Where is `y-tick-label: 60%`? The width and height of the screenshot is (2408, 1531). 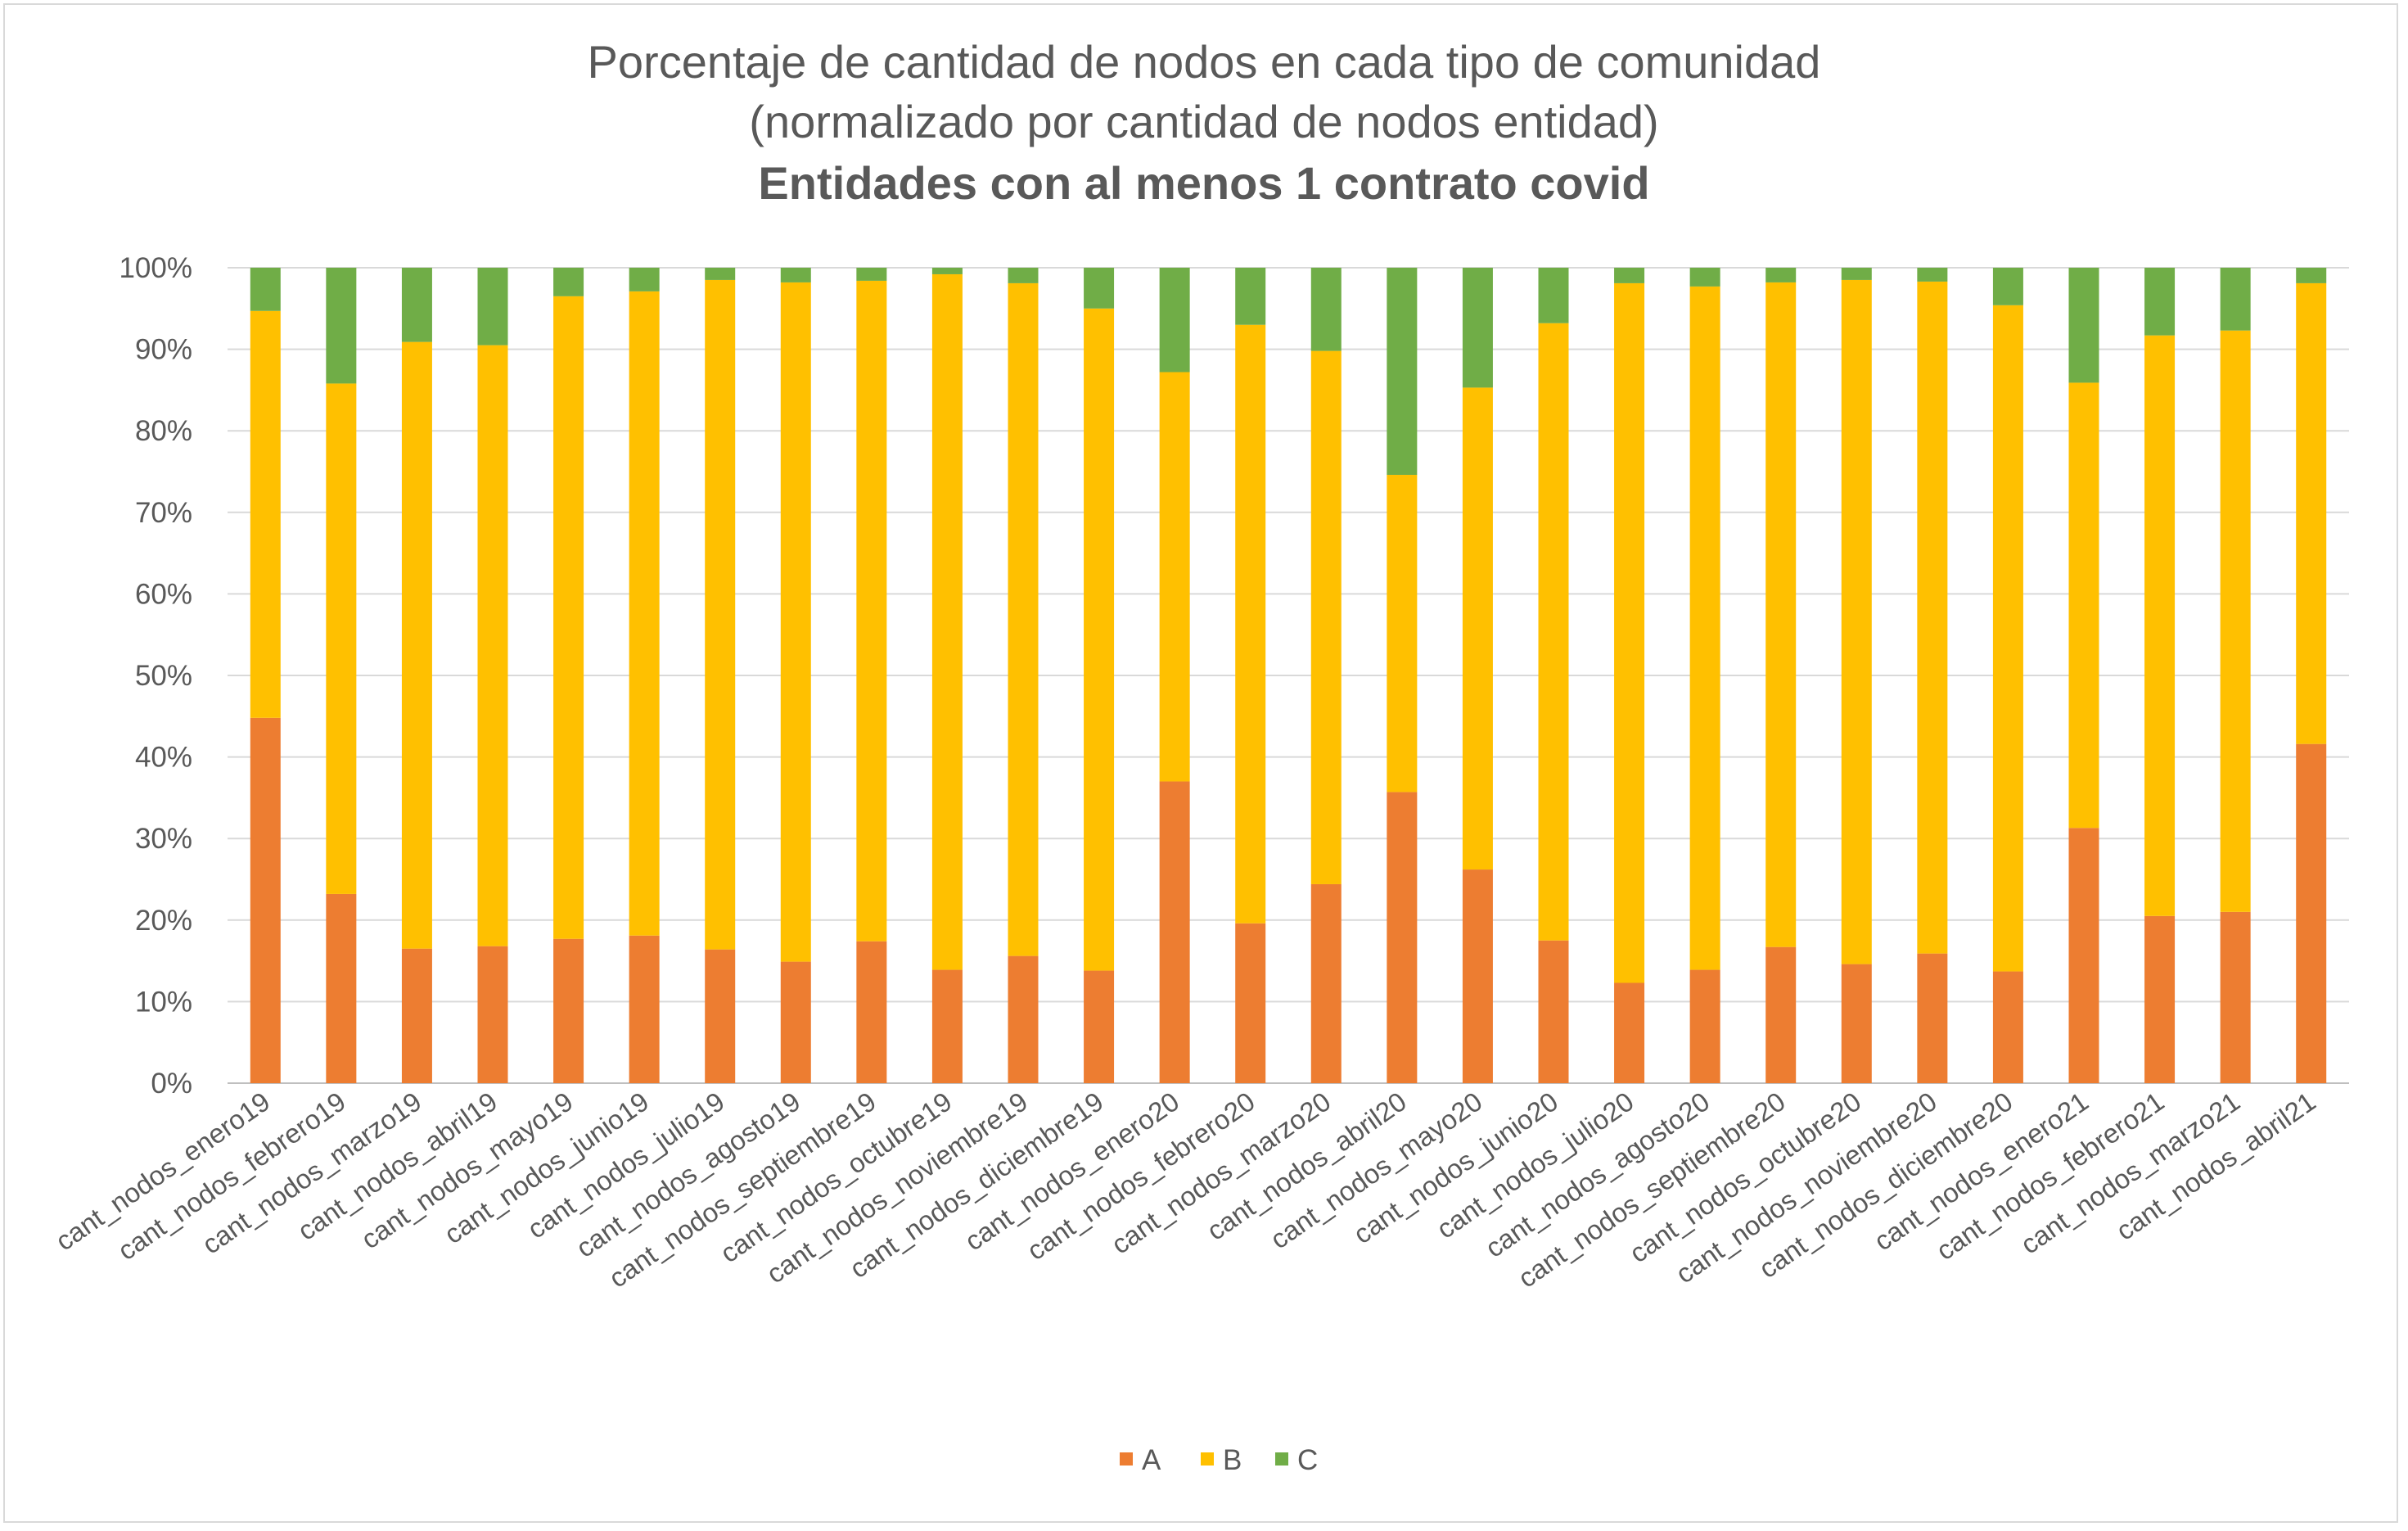
y-tick-label: 60% is located at coordinates (163, 594).